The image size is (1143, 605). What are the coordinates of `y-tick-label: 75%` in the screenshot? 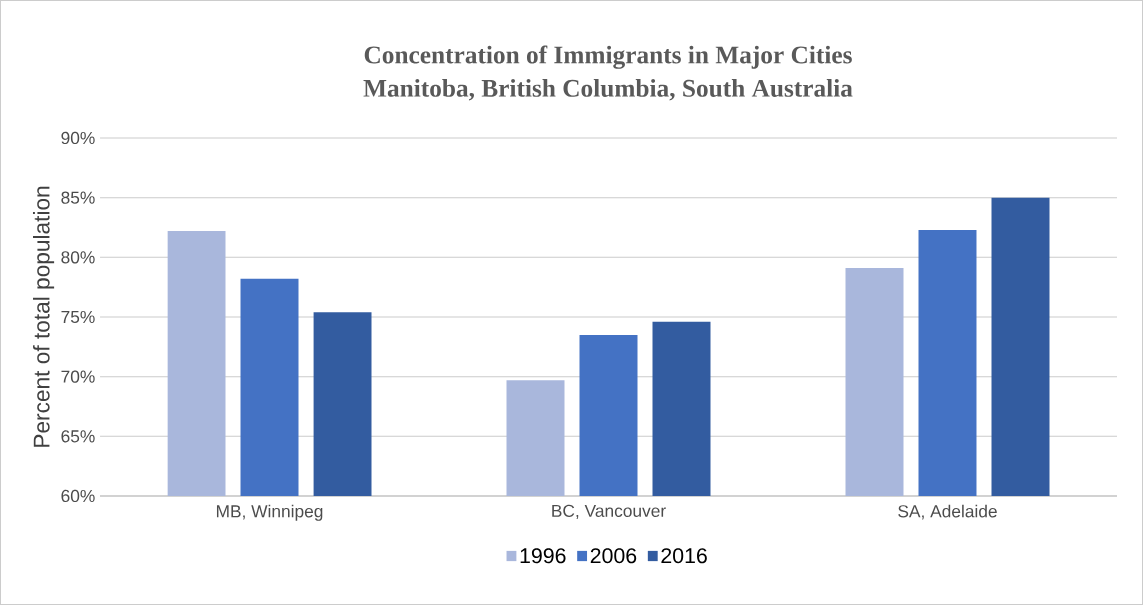 It's located at (78, 317).